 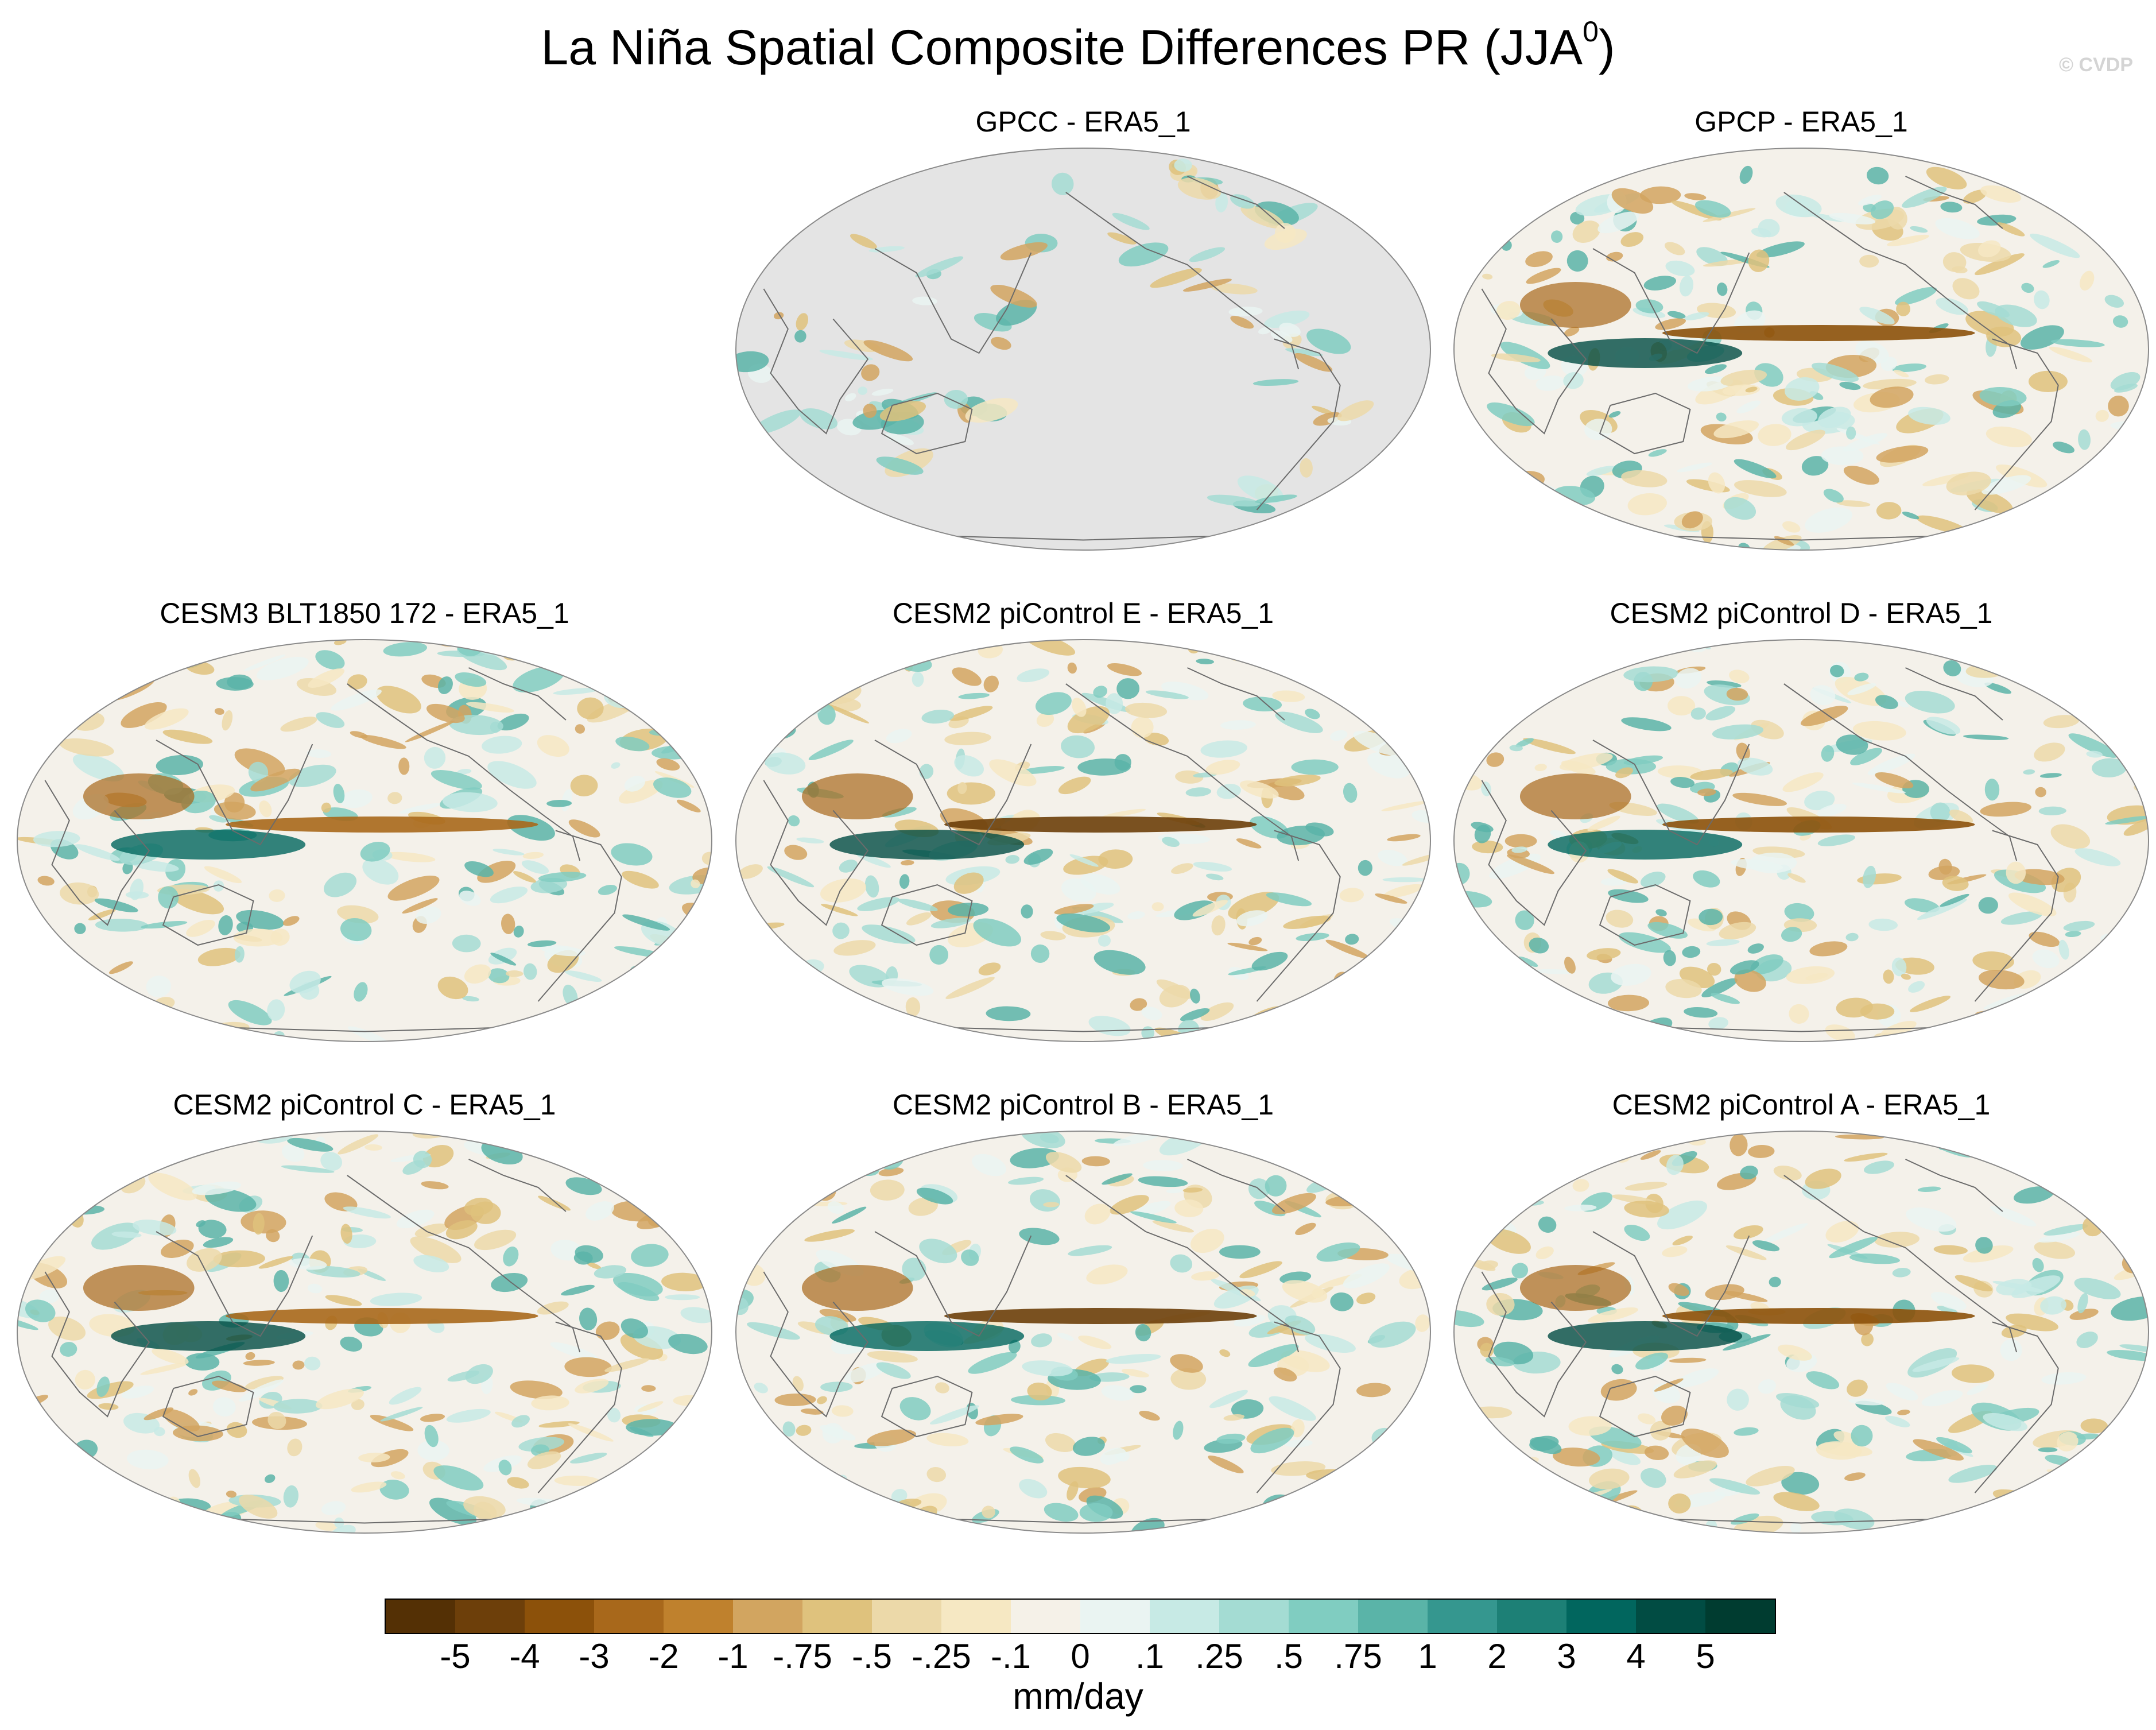 I want to click on map-border, so click(x=1801, y=1332).